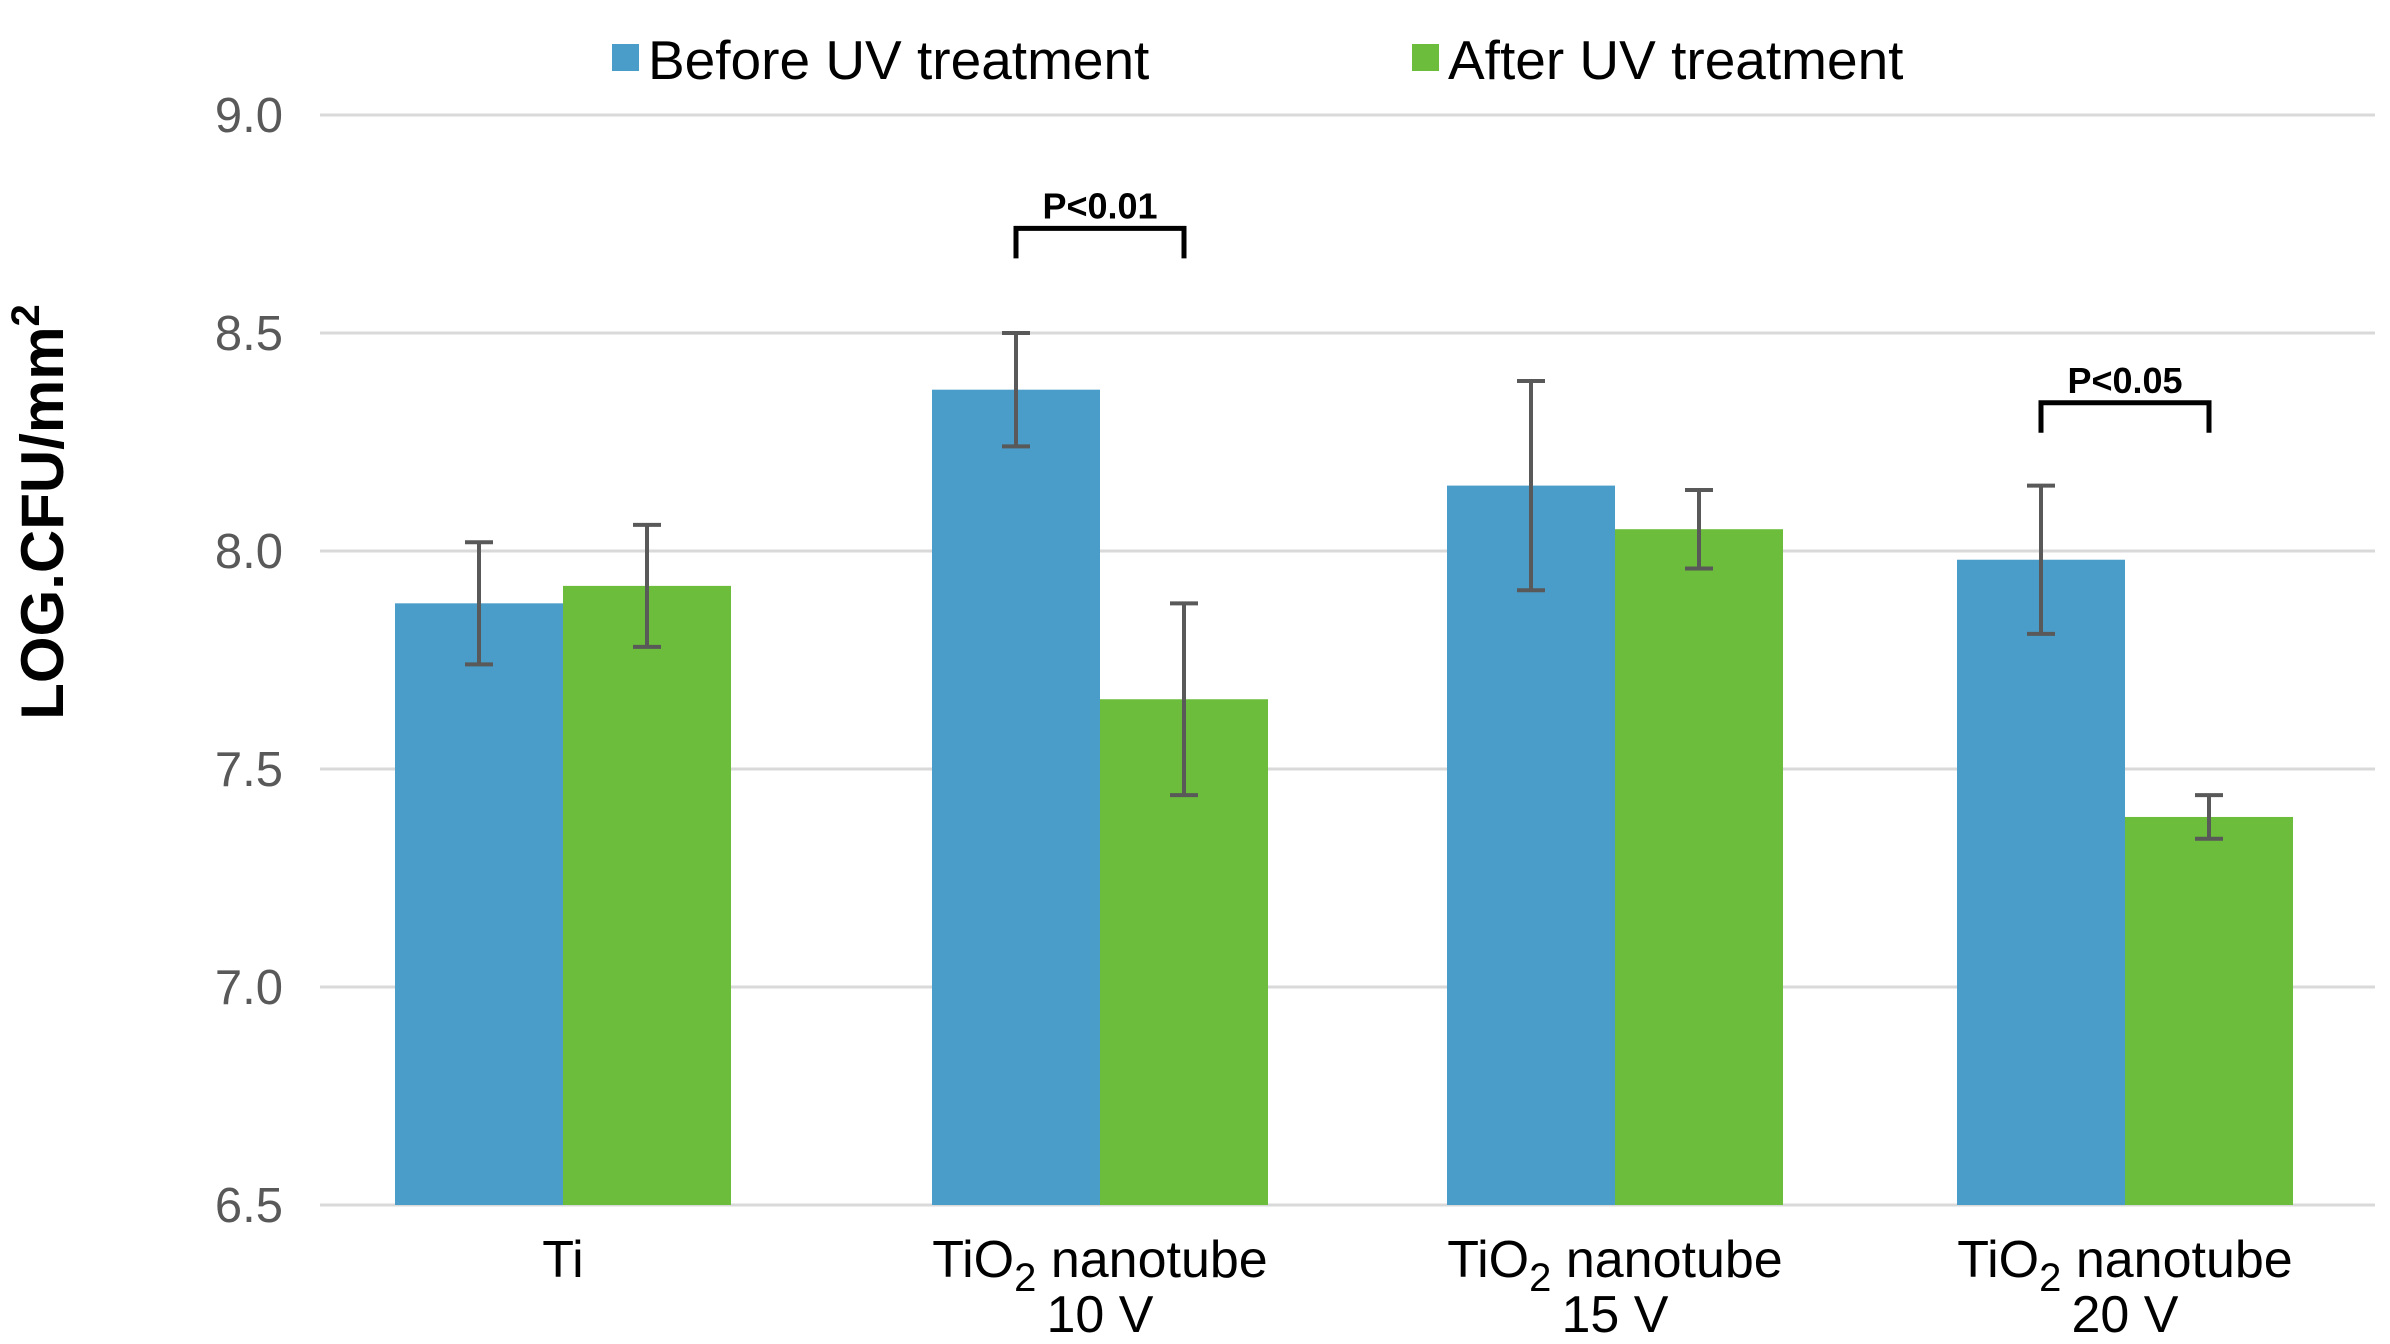  I want to click on error-bar-before-tio2-10v, so click(1016, 390).